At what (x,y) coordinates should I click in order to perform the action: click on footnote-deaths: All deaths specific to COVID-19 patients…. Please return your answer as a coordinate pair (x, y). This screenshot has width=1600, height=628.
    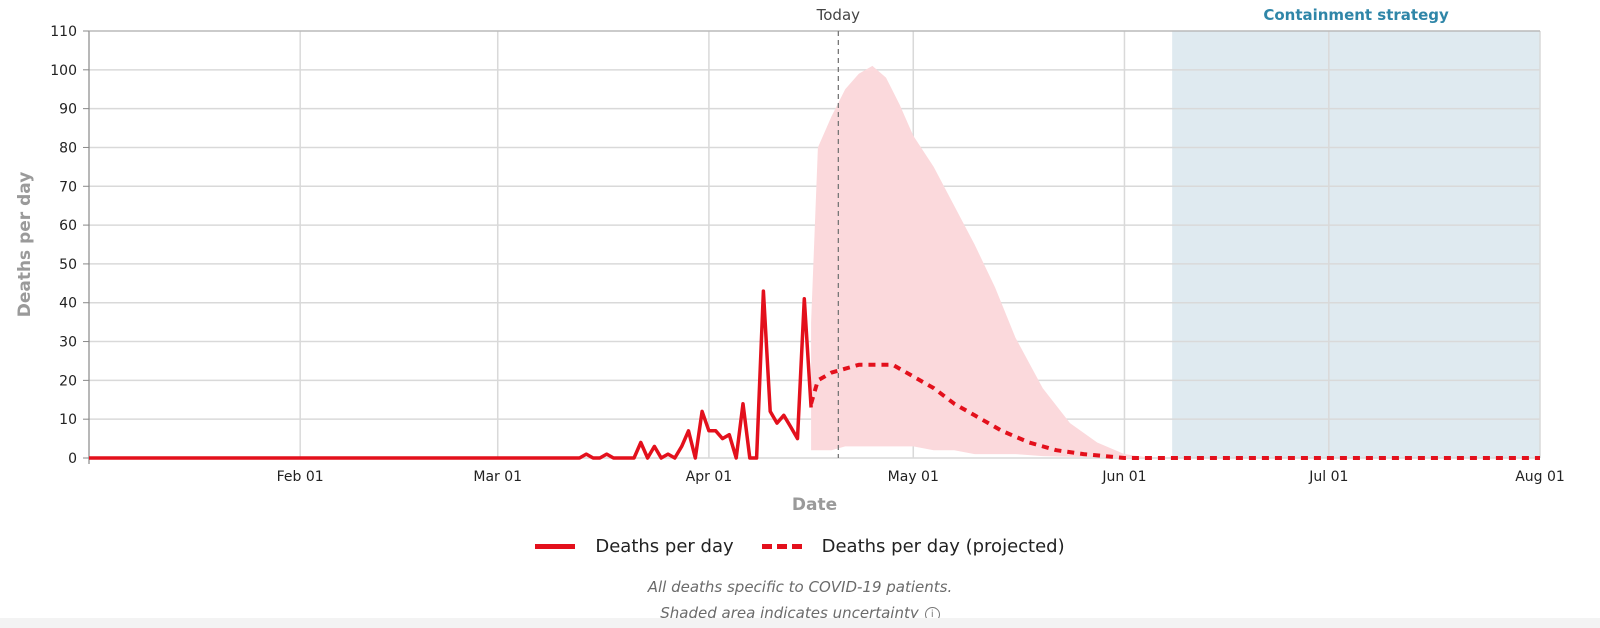
    Looking at the image, I should click on (800, 587).